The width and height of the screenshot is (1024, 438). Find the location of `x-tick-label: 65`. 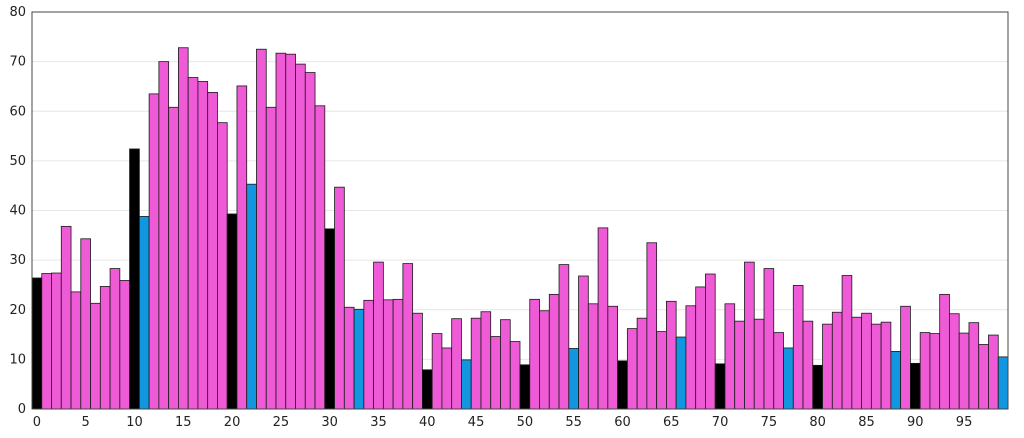

x-tick-label: 65 is located at coordinates (671, 422).